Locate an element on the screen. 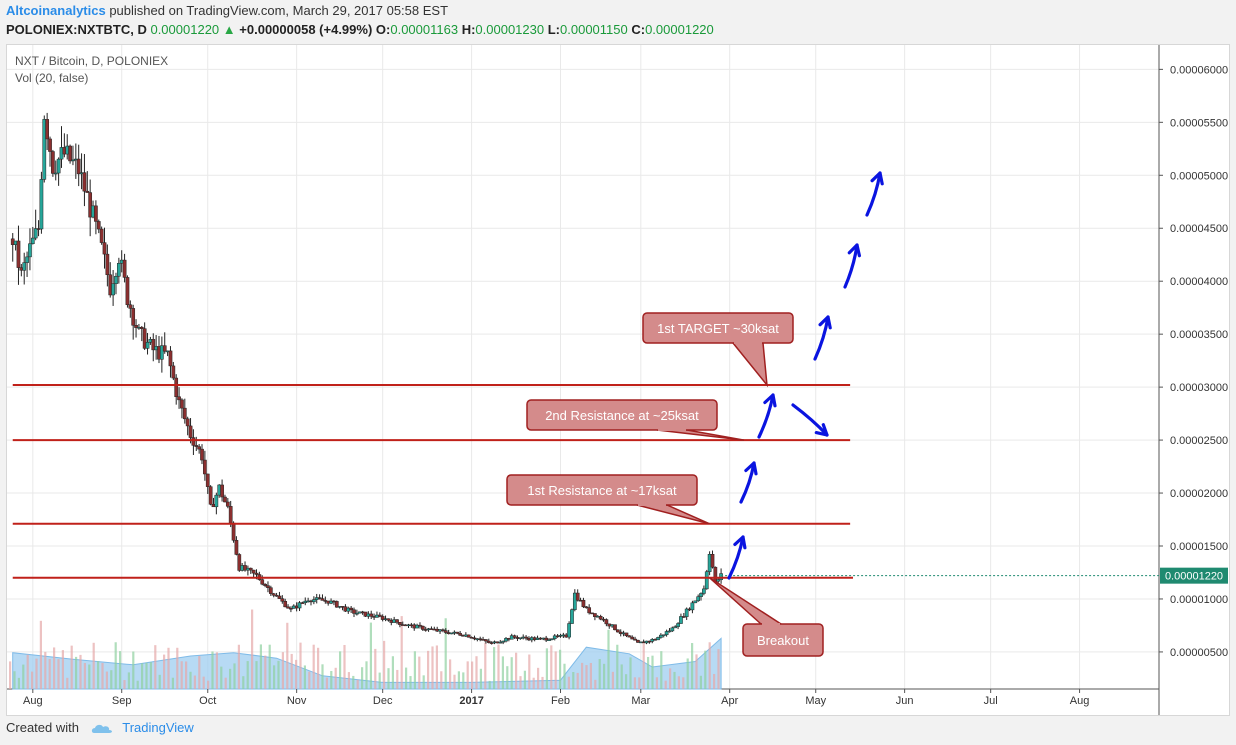 Image resolution: width=1236 pixels, height=745 pixels. y-tick-label: 0.00001000 is located at coordinates (1199, 600).